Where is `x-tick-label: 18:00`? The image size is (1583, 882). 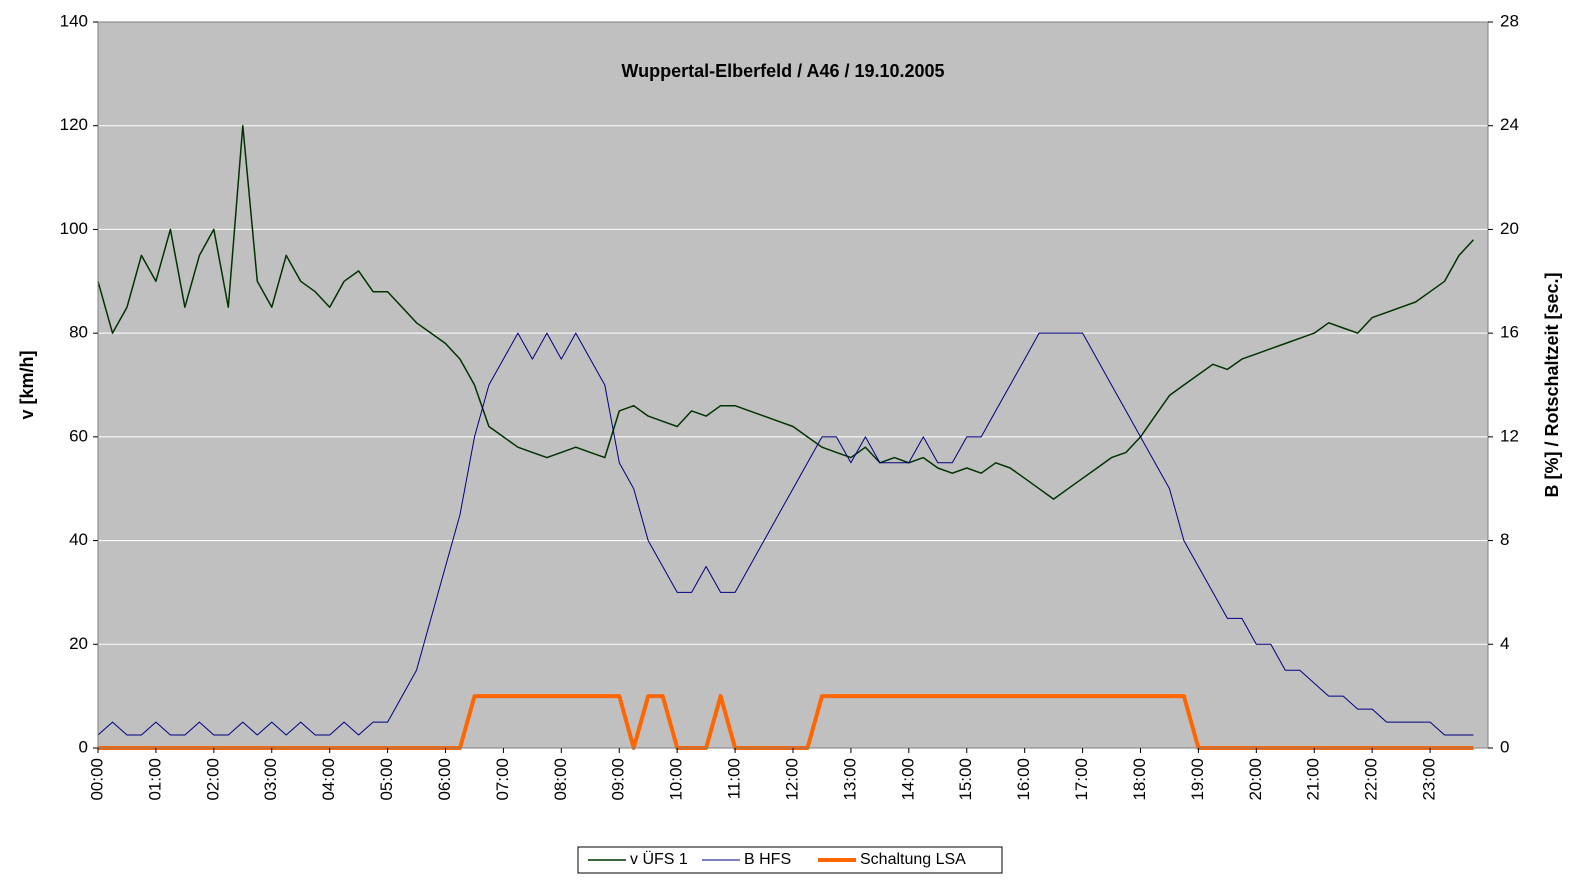
x-tick-label: 18:00 is located at coordinates (1139, 779).